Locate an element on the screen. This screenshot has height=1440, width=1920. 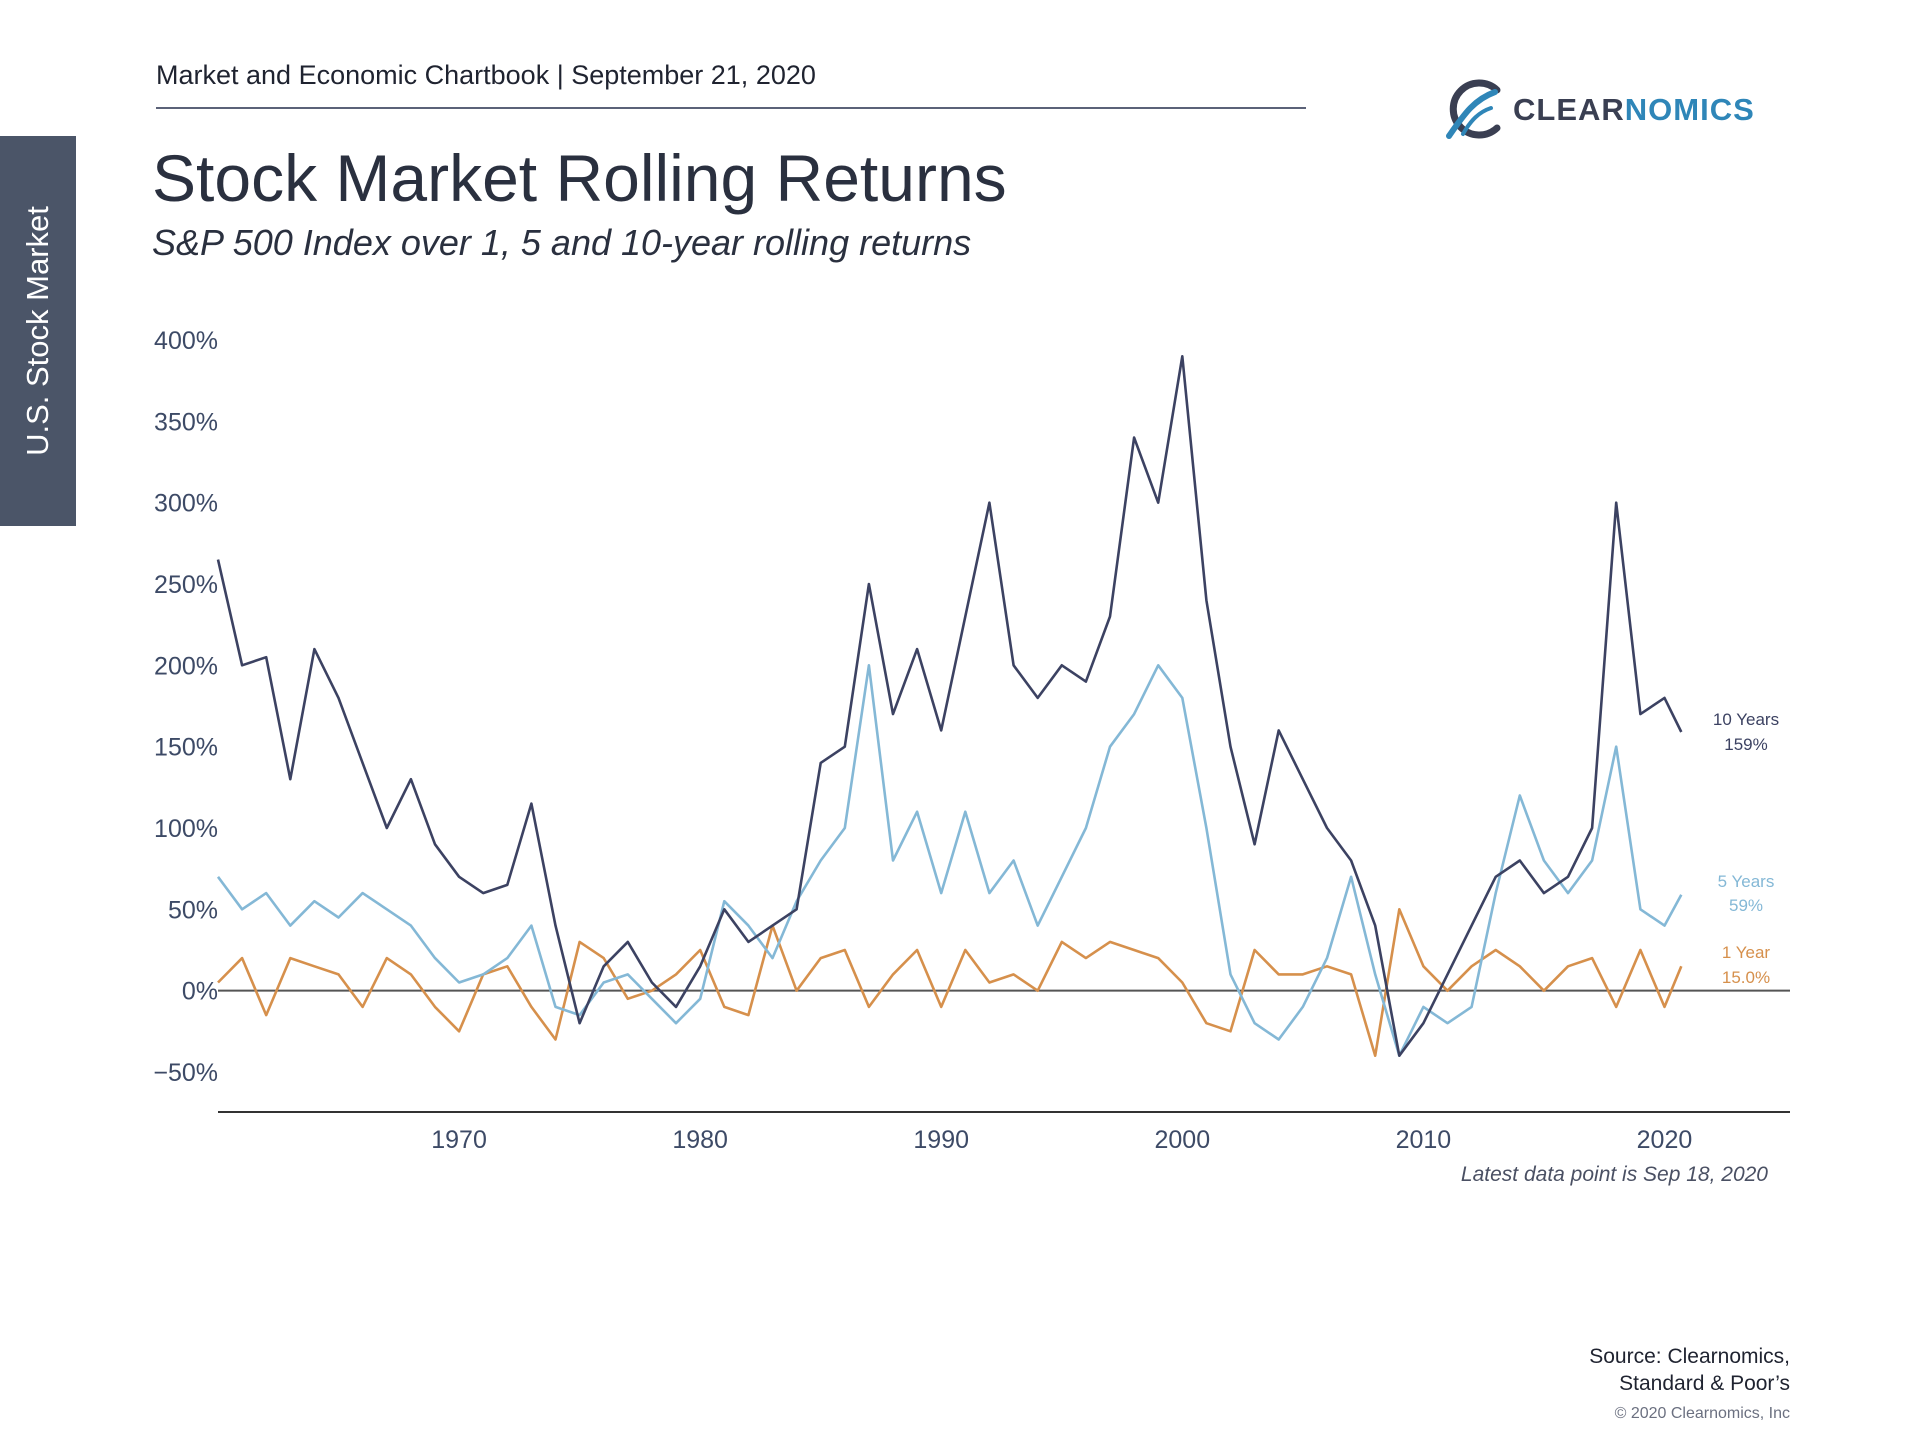
y-tick-label: 300% is located at coordinates (186, 504).